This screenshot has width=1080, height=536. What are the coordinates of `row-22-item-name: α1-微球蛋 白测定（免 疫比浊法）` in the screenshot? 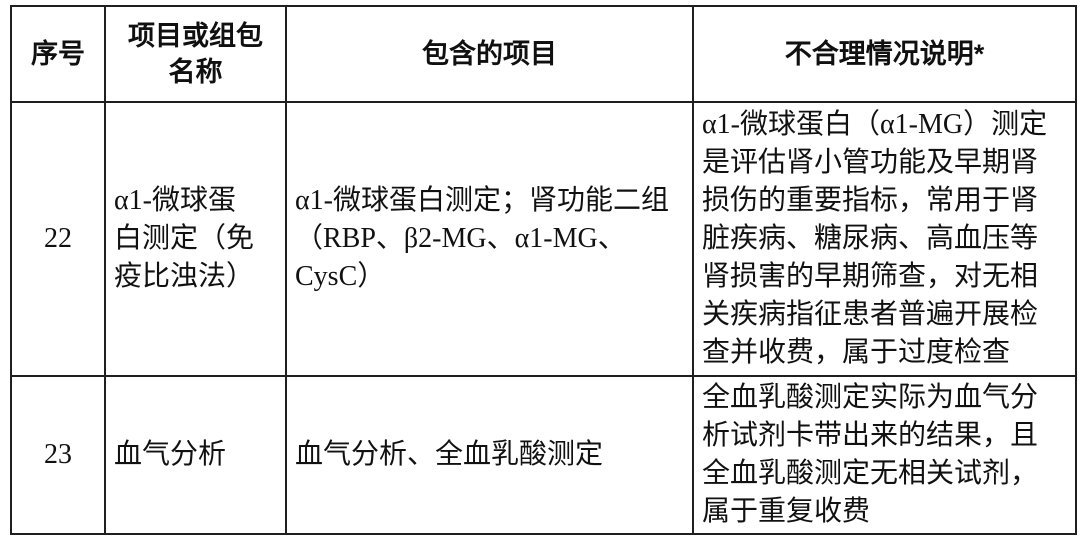 It's located at (195, 239).